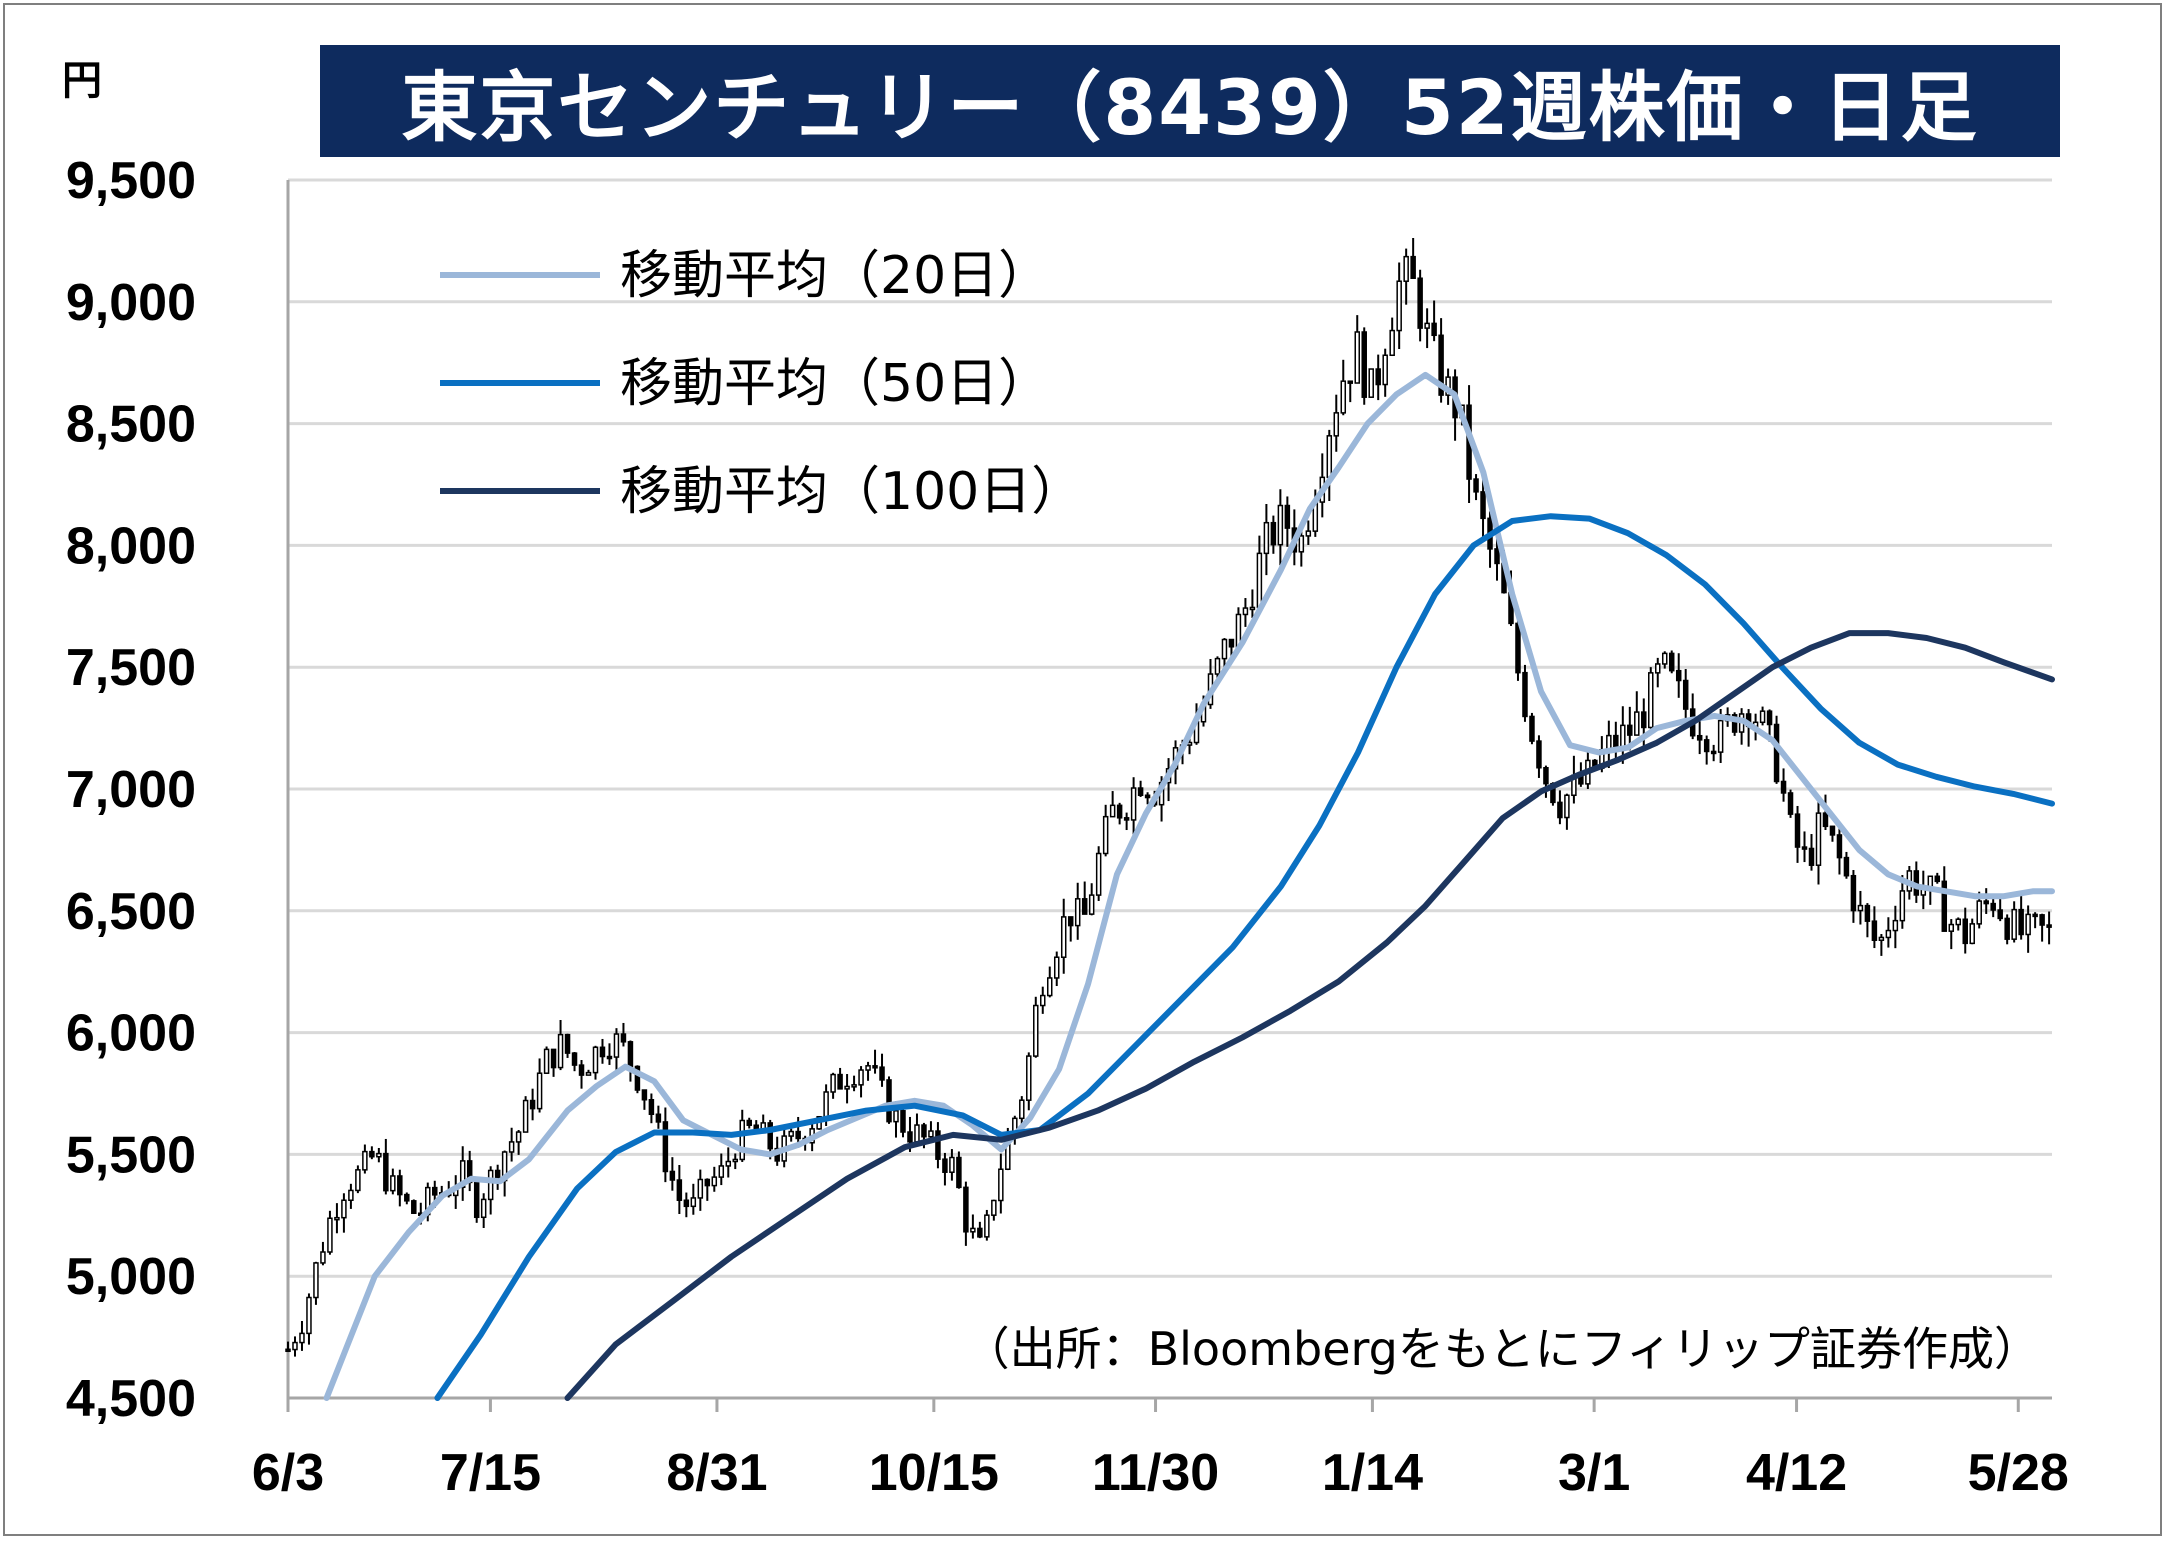 The height and width of the screenshot is (1541, 2167). What do you see at coordinates (131, 303) in the screenshot?
I see `y-tick-label: 9,000` at bounding box center [131, 303].